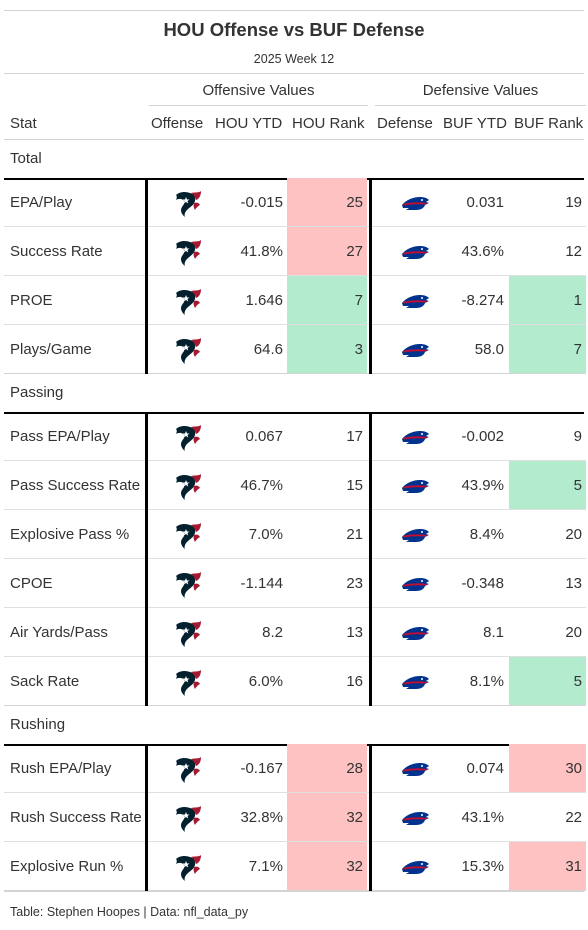 Image resolution: width=588 pixels, height=930 pixels. Describe the element at coordinates (573, 251) in the screenshot. I see `buf-rank-value: 12` at that location.